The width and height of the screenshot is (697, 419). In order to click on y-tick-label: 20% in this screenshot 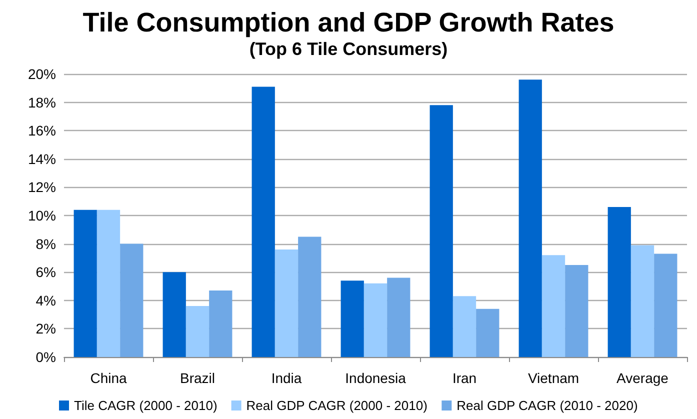, I will do `click(42, 74)`.